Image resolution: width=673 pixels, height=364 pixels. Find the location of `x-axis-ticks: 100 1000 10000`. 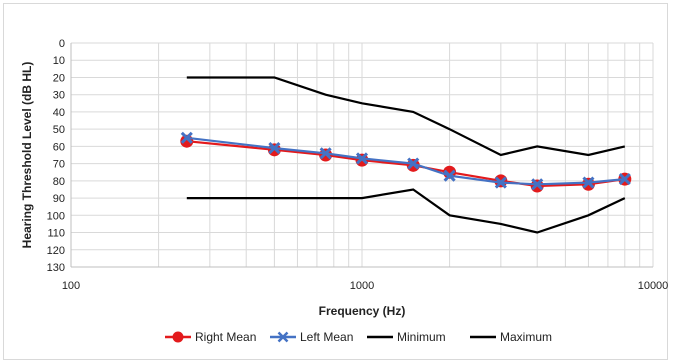

x-axis-ticks: 100 1000 10000 is located at coordinates (365, 286).